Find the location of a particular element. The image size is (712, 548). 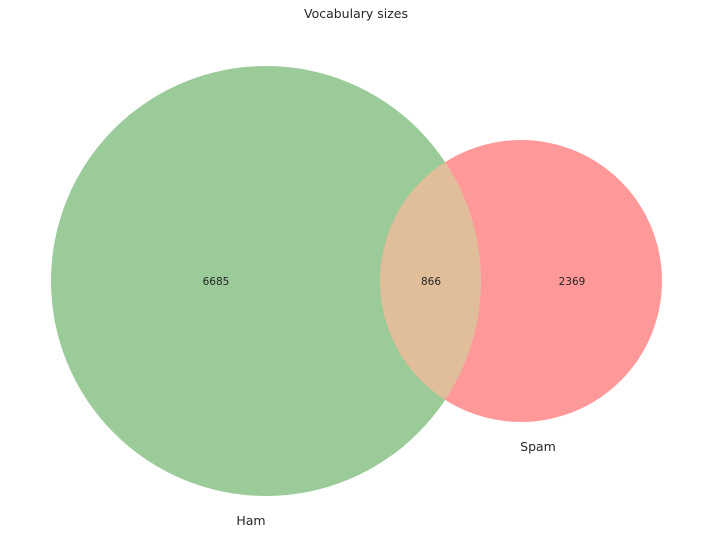

ham-set-label: Ham is located at coordinates (250, 520).